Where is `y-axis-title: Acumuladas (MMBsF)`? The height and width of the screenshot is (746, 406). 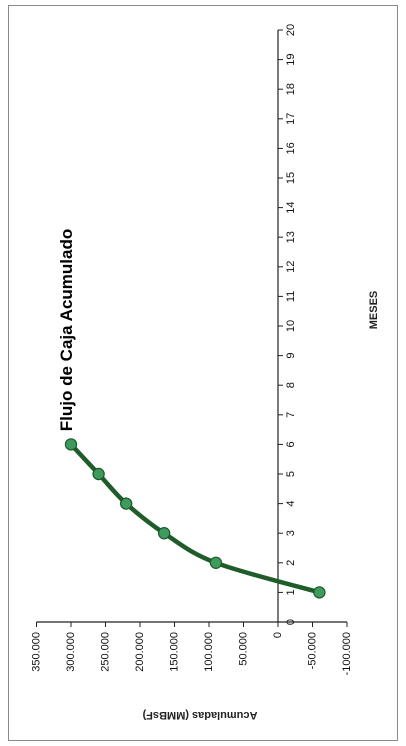
y-axis-title: Acumuladas (MMBsF) is located at coordinates (199, 715).